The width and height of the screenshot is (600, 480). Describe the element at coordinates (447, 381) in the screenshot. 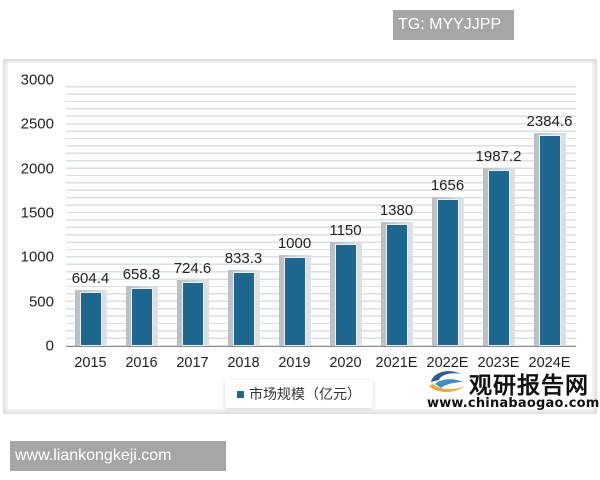

I see `swirl-logo-icon` at that location.